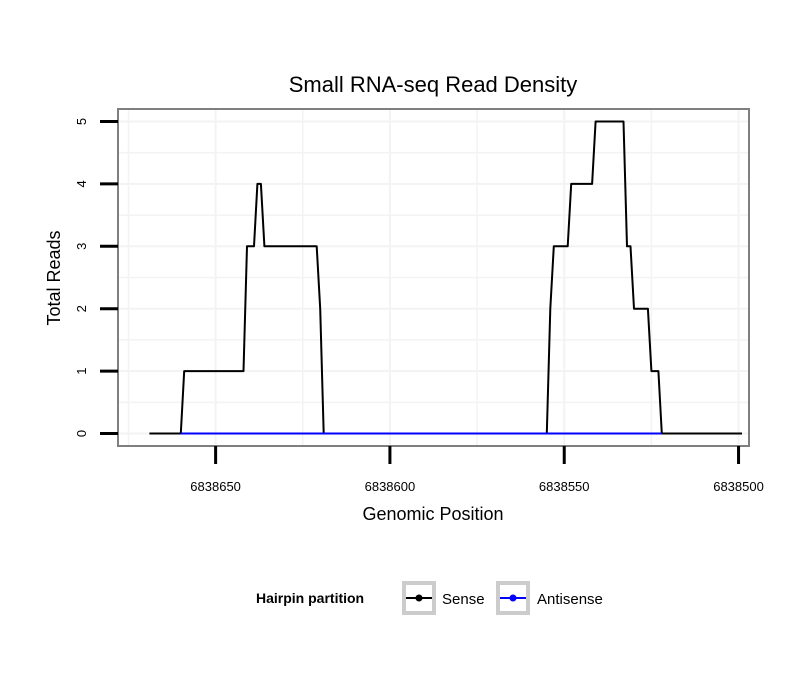 The width and height of the screenshot is (810, 690). Describe the element at coordinates (81, 433) in the screenshot. I see `y-tick-label: 0` at that location.